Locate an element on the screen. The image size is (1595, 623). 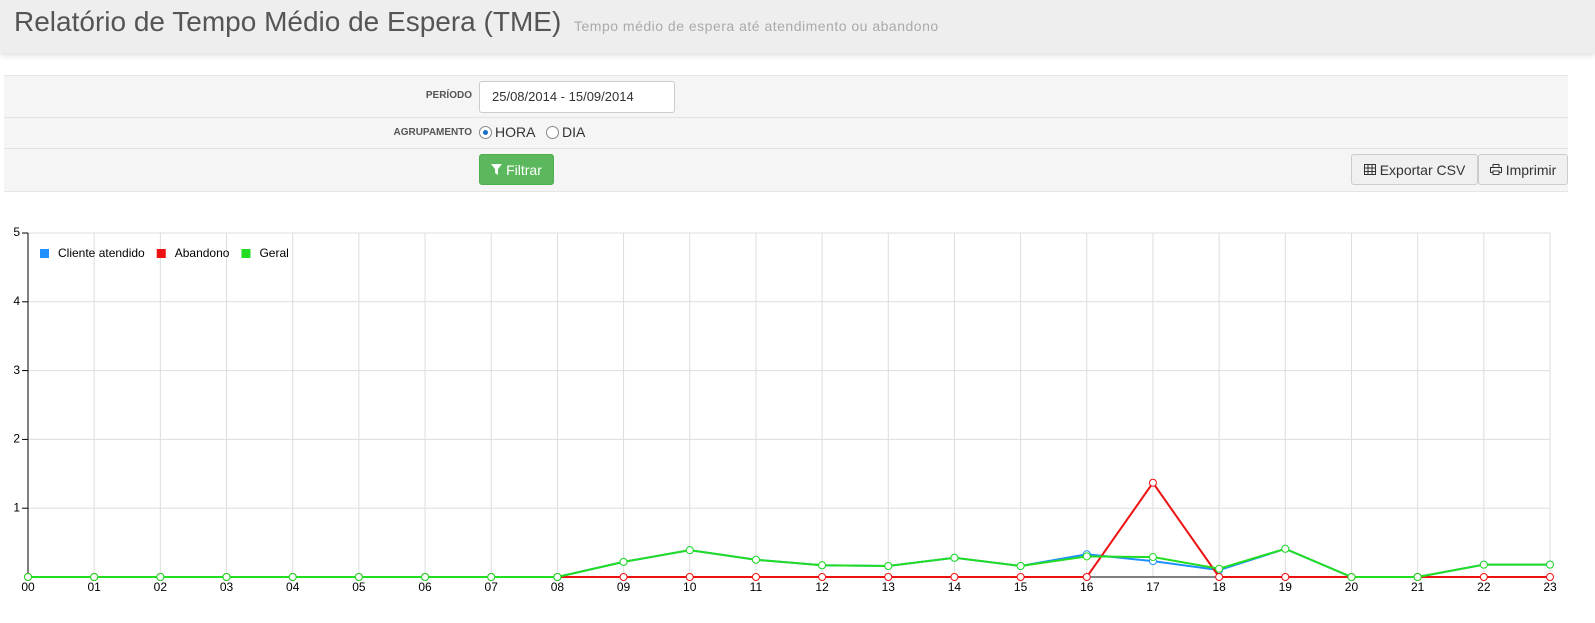
form-row: AGRUPAMENTO is located at coordinates (786, 133).